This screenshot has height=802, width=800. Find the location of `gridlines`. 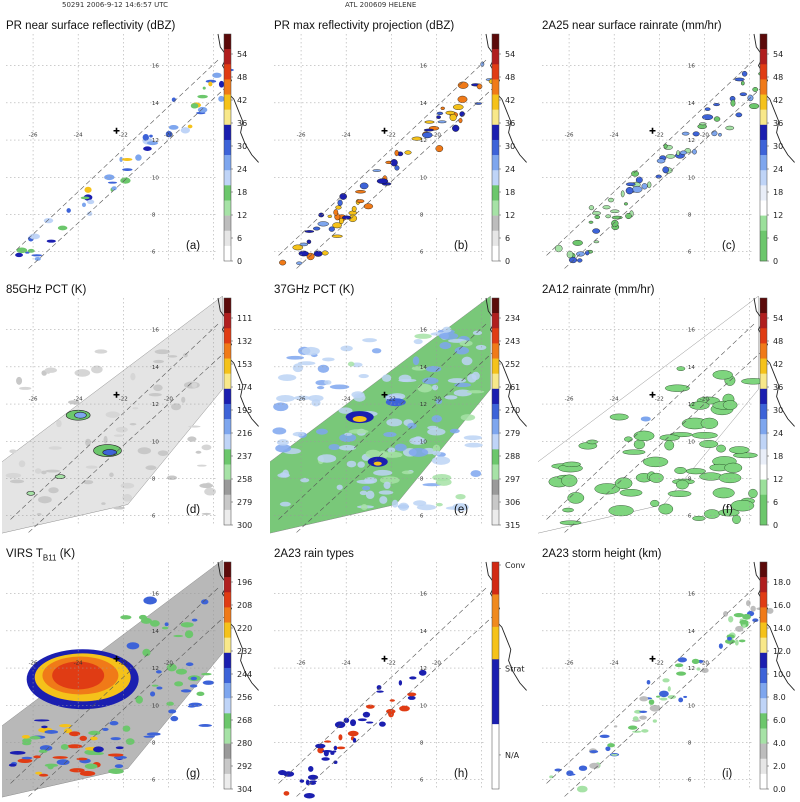

gridlines is located at coordinates (648, 147).